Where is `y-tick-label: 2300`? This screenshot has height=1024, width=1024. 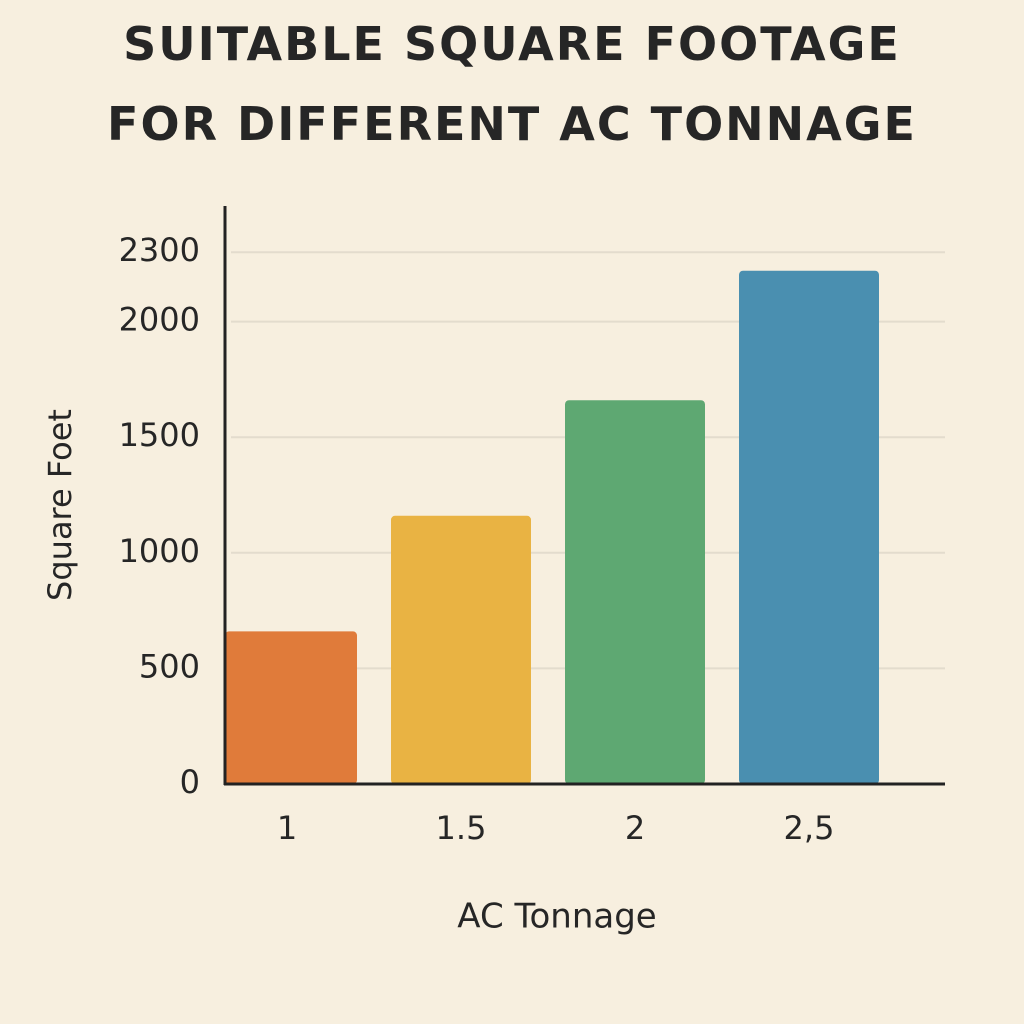 y-tick-label: 2300 is located at coordinates (159, 250).